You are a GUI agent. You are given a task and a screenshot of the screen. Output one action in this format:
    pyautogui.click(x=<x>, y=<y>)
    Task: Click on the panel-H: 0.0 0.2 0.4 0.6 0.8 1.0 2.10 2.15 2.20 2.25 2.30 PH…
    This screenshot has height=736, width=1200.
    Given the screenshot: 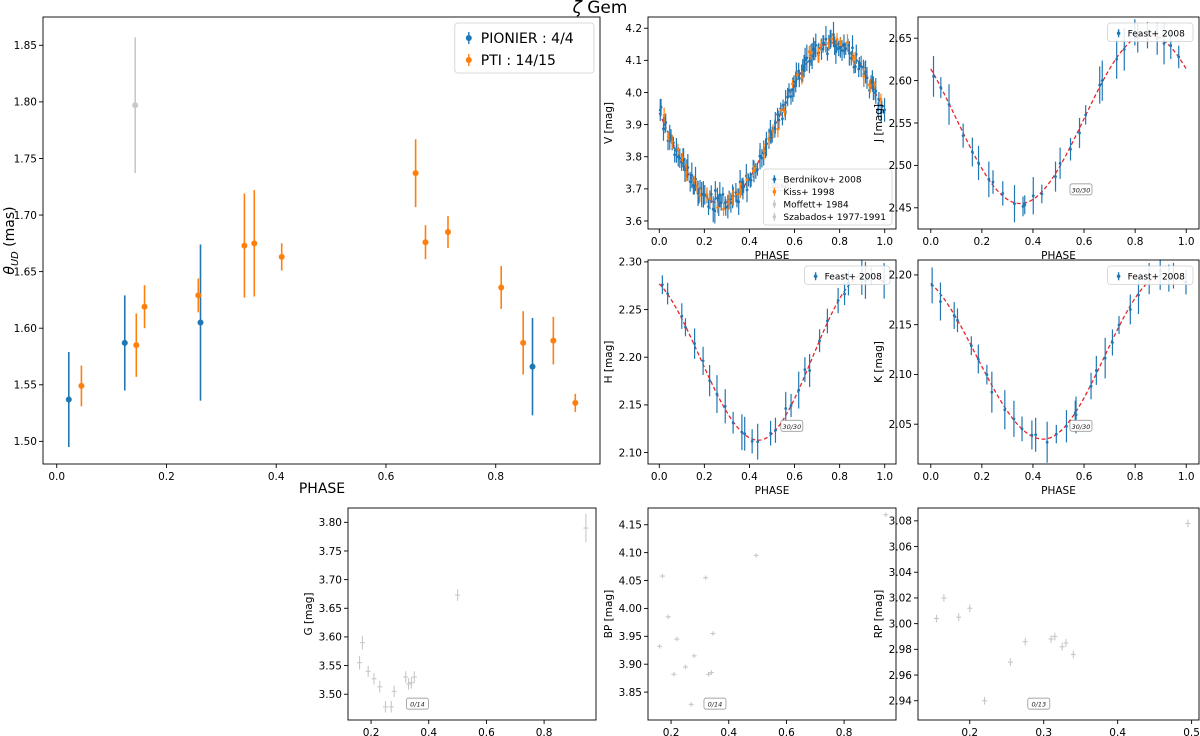 What is the action you would take?
    pyautogui.click(x=750, y=377)
    